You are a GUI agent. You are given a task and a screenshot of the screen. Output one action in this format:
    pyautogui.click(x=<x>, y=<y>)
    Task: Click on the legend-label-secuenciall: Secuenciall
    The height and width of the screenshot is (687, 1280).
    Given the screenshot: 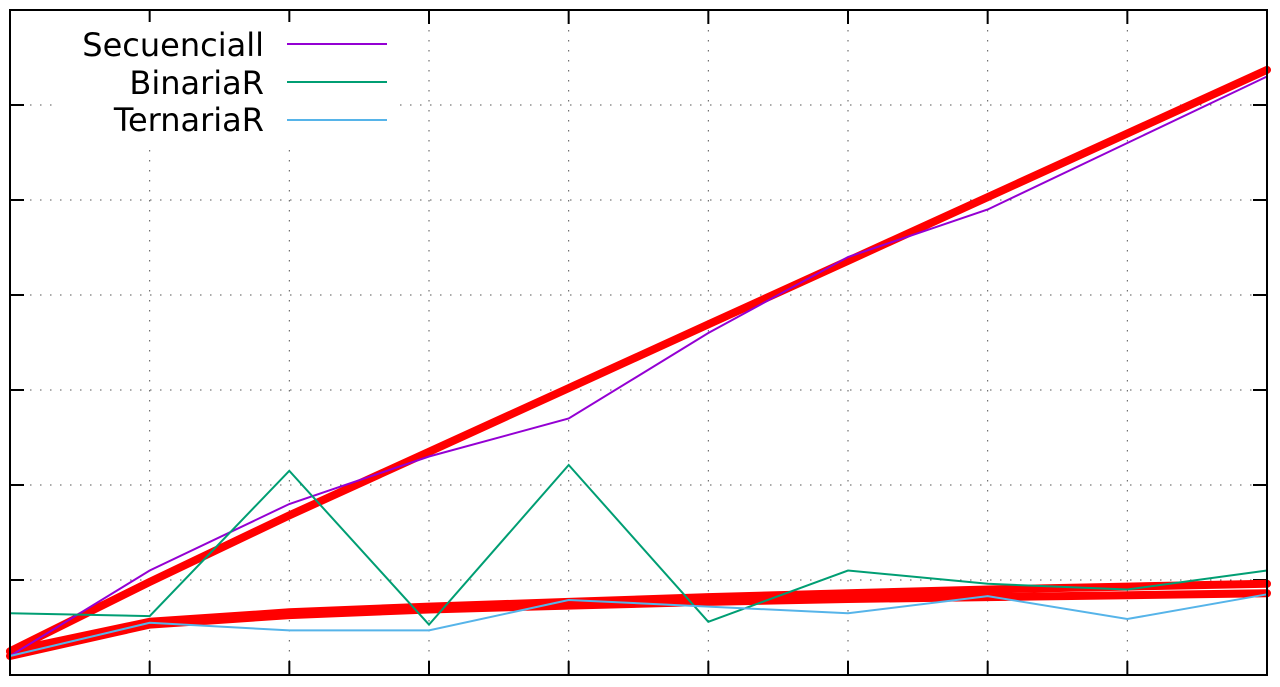 What is the action you would take?
    pyautogui.click(x=173, y=45)
    